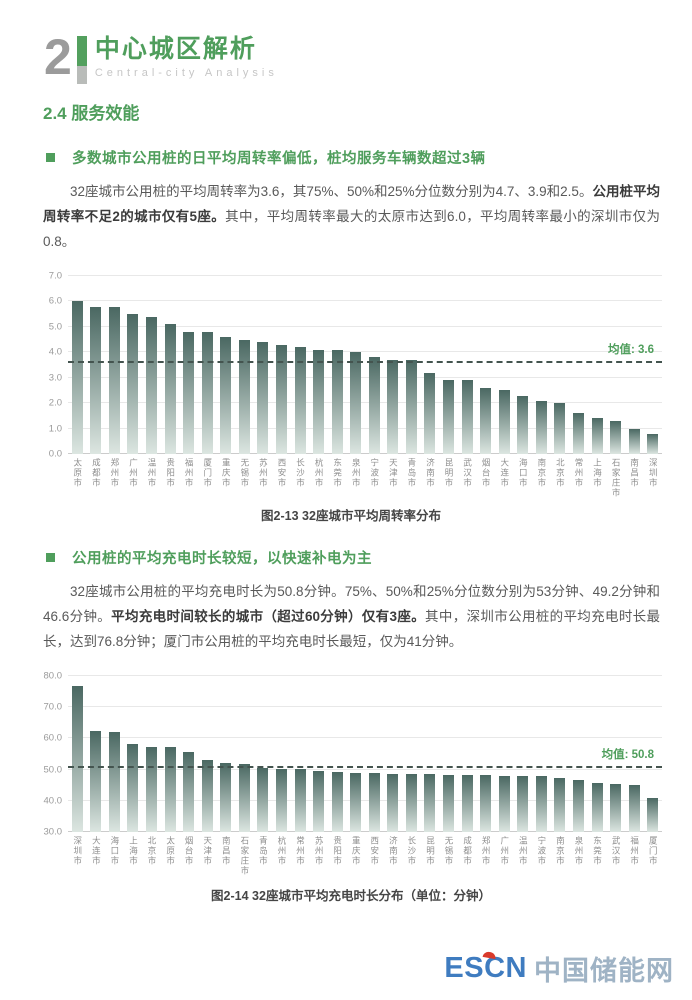 This screenshot has height=1000, width=692. What do you see at coordinates (226, 851) in the screenshot?
I see `x-tick-label: 南昌市` at bounding box center [226, 851].